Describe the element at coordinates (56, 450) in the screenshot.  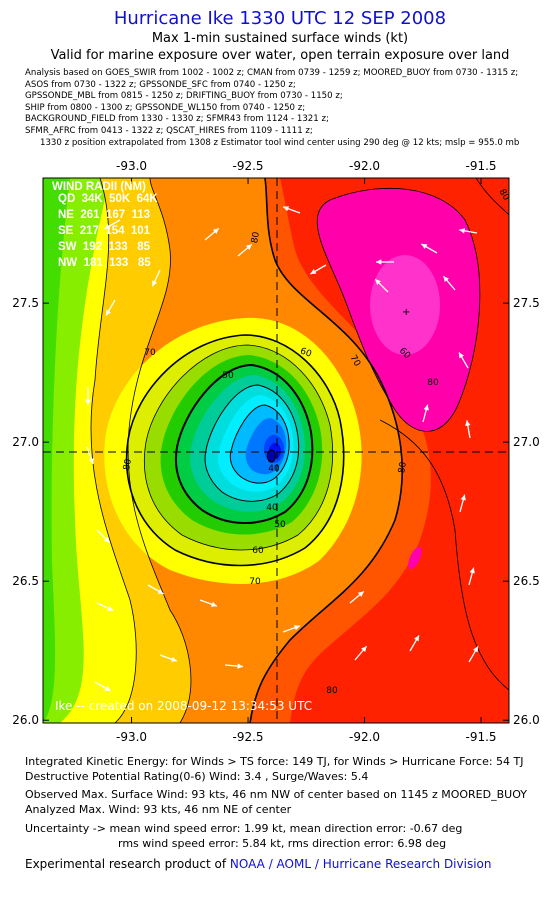
I see `field-lowest-edge` at that location.